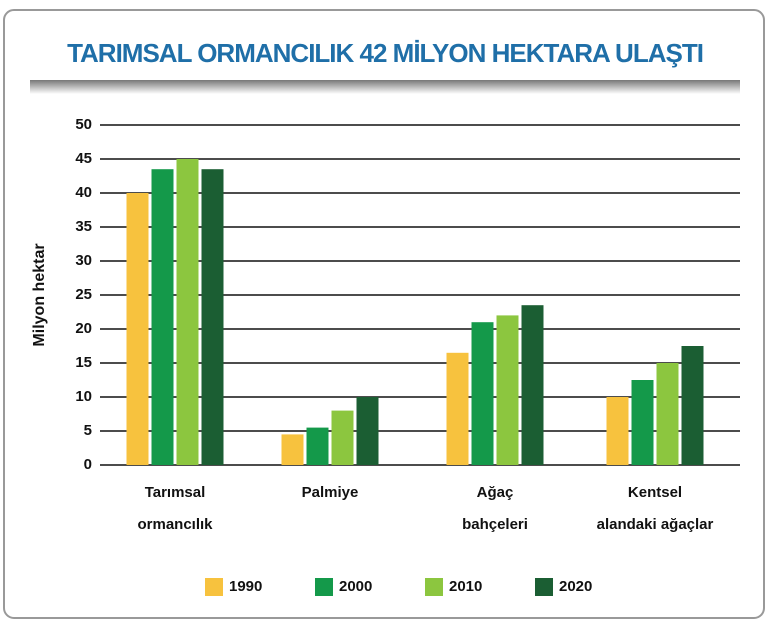 Image resolution: width=770 pixels, height=625 pixels. I want to click on legend-label: 1990, so click(245, 586).